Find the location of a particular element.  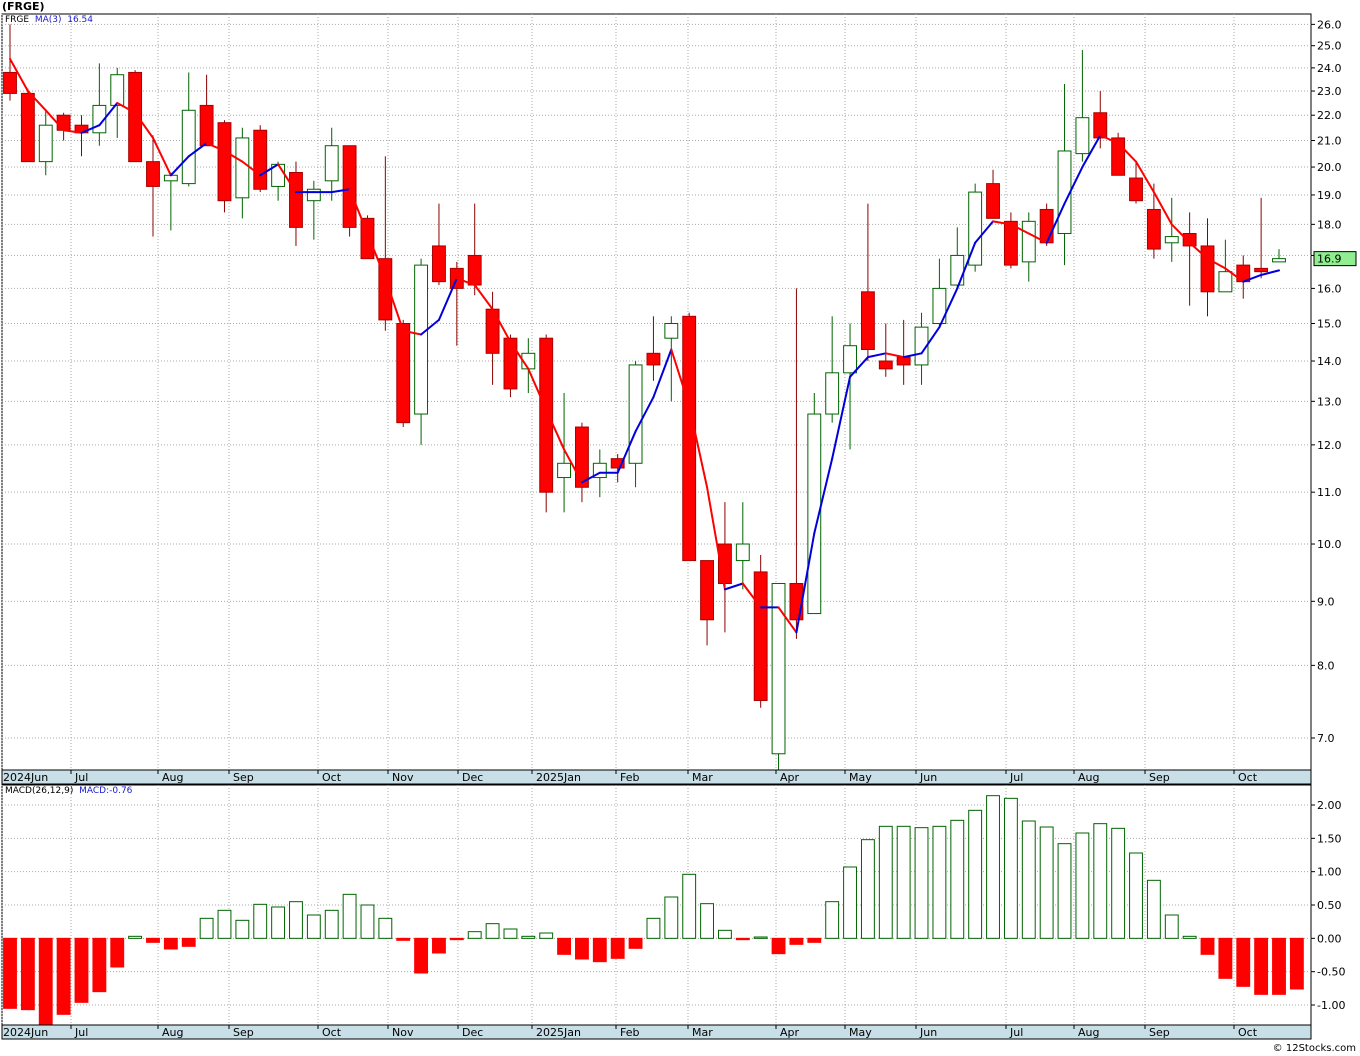

price-y-tick-label: 14.0 is located at coordinates (1329, 361).